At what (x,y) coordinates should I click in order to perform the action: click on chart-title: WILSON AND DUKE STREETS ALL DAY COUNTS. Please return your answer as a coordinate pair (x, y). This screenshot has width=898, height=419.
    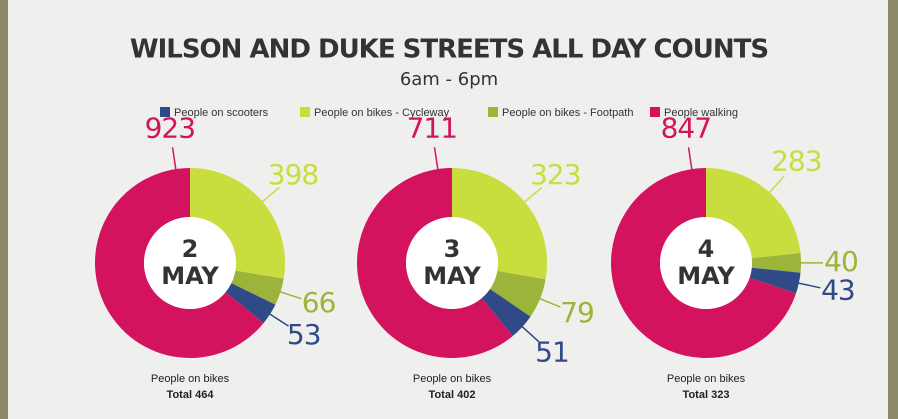
    Looking at the image, I should click on (449, 50).